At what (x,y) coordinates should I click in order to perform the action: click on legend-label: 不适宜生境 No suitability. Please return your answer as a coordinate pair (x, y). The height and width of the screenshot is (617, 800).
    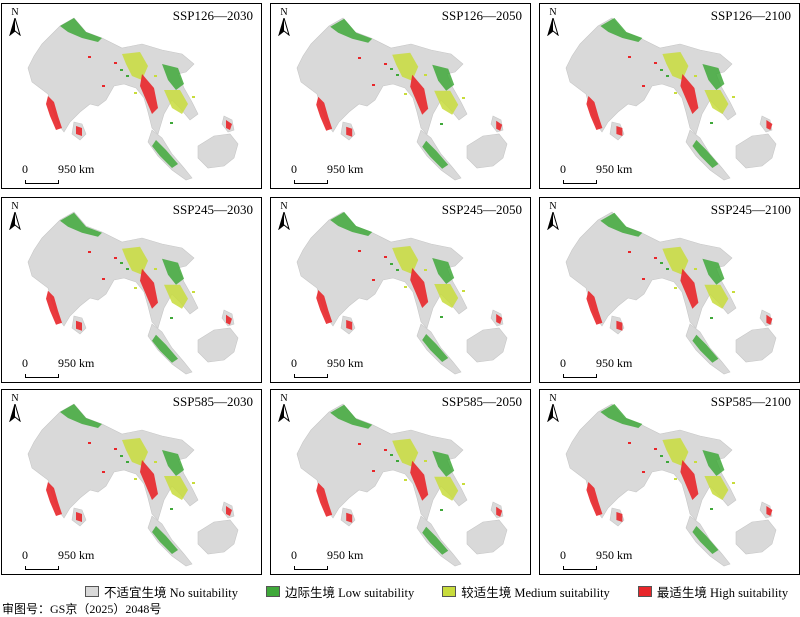
    Looking at the image, I should click on (171, 592).